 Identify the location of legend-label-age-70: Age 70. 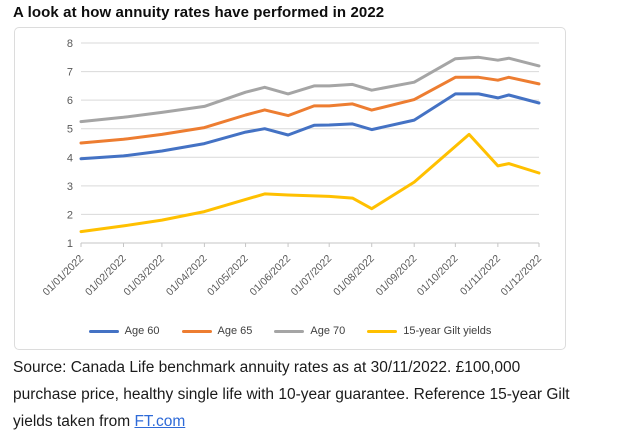
(328, 331).